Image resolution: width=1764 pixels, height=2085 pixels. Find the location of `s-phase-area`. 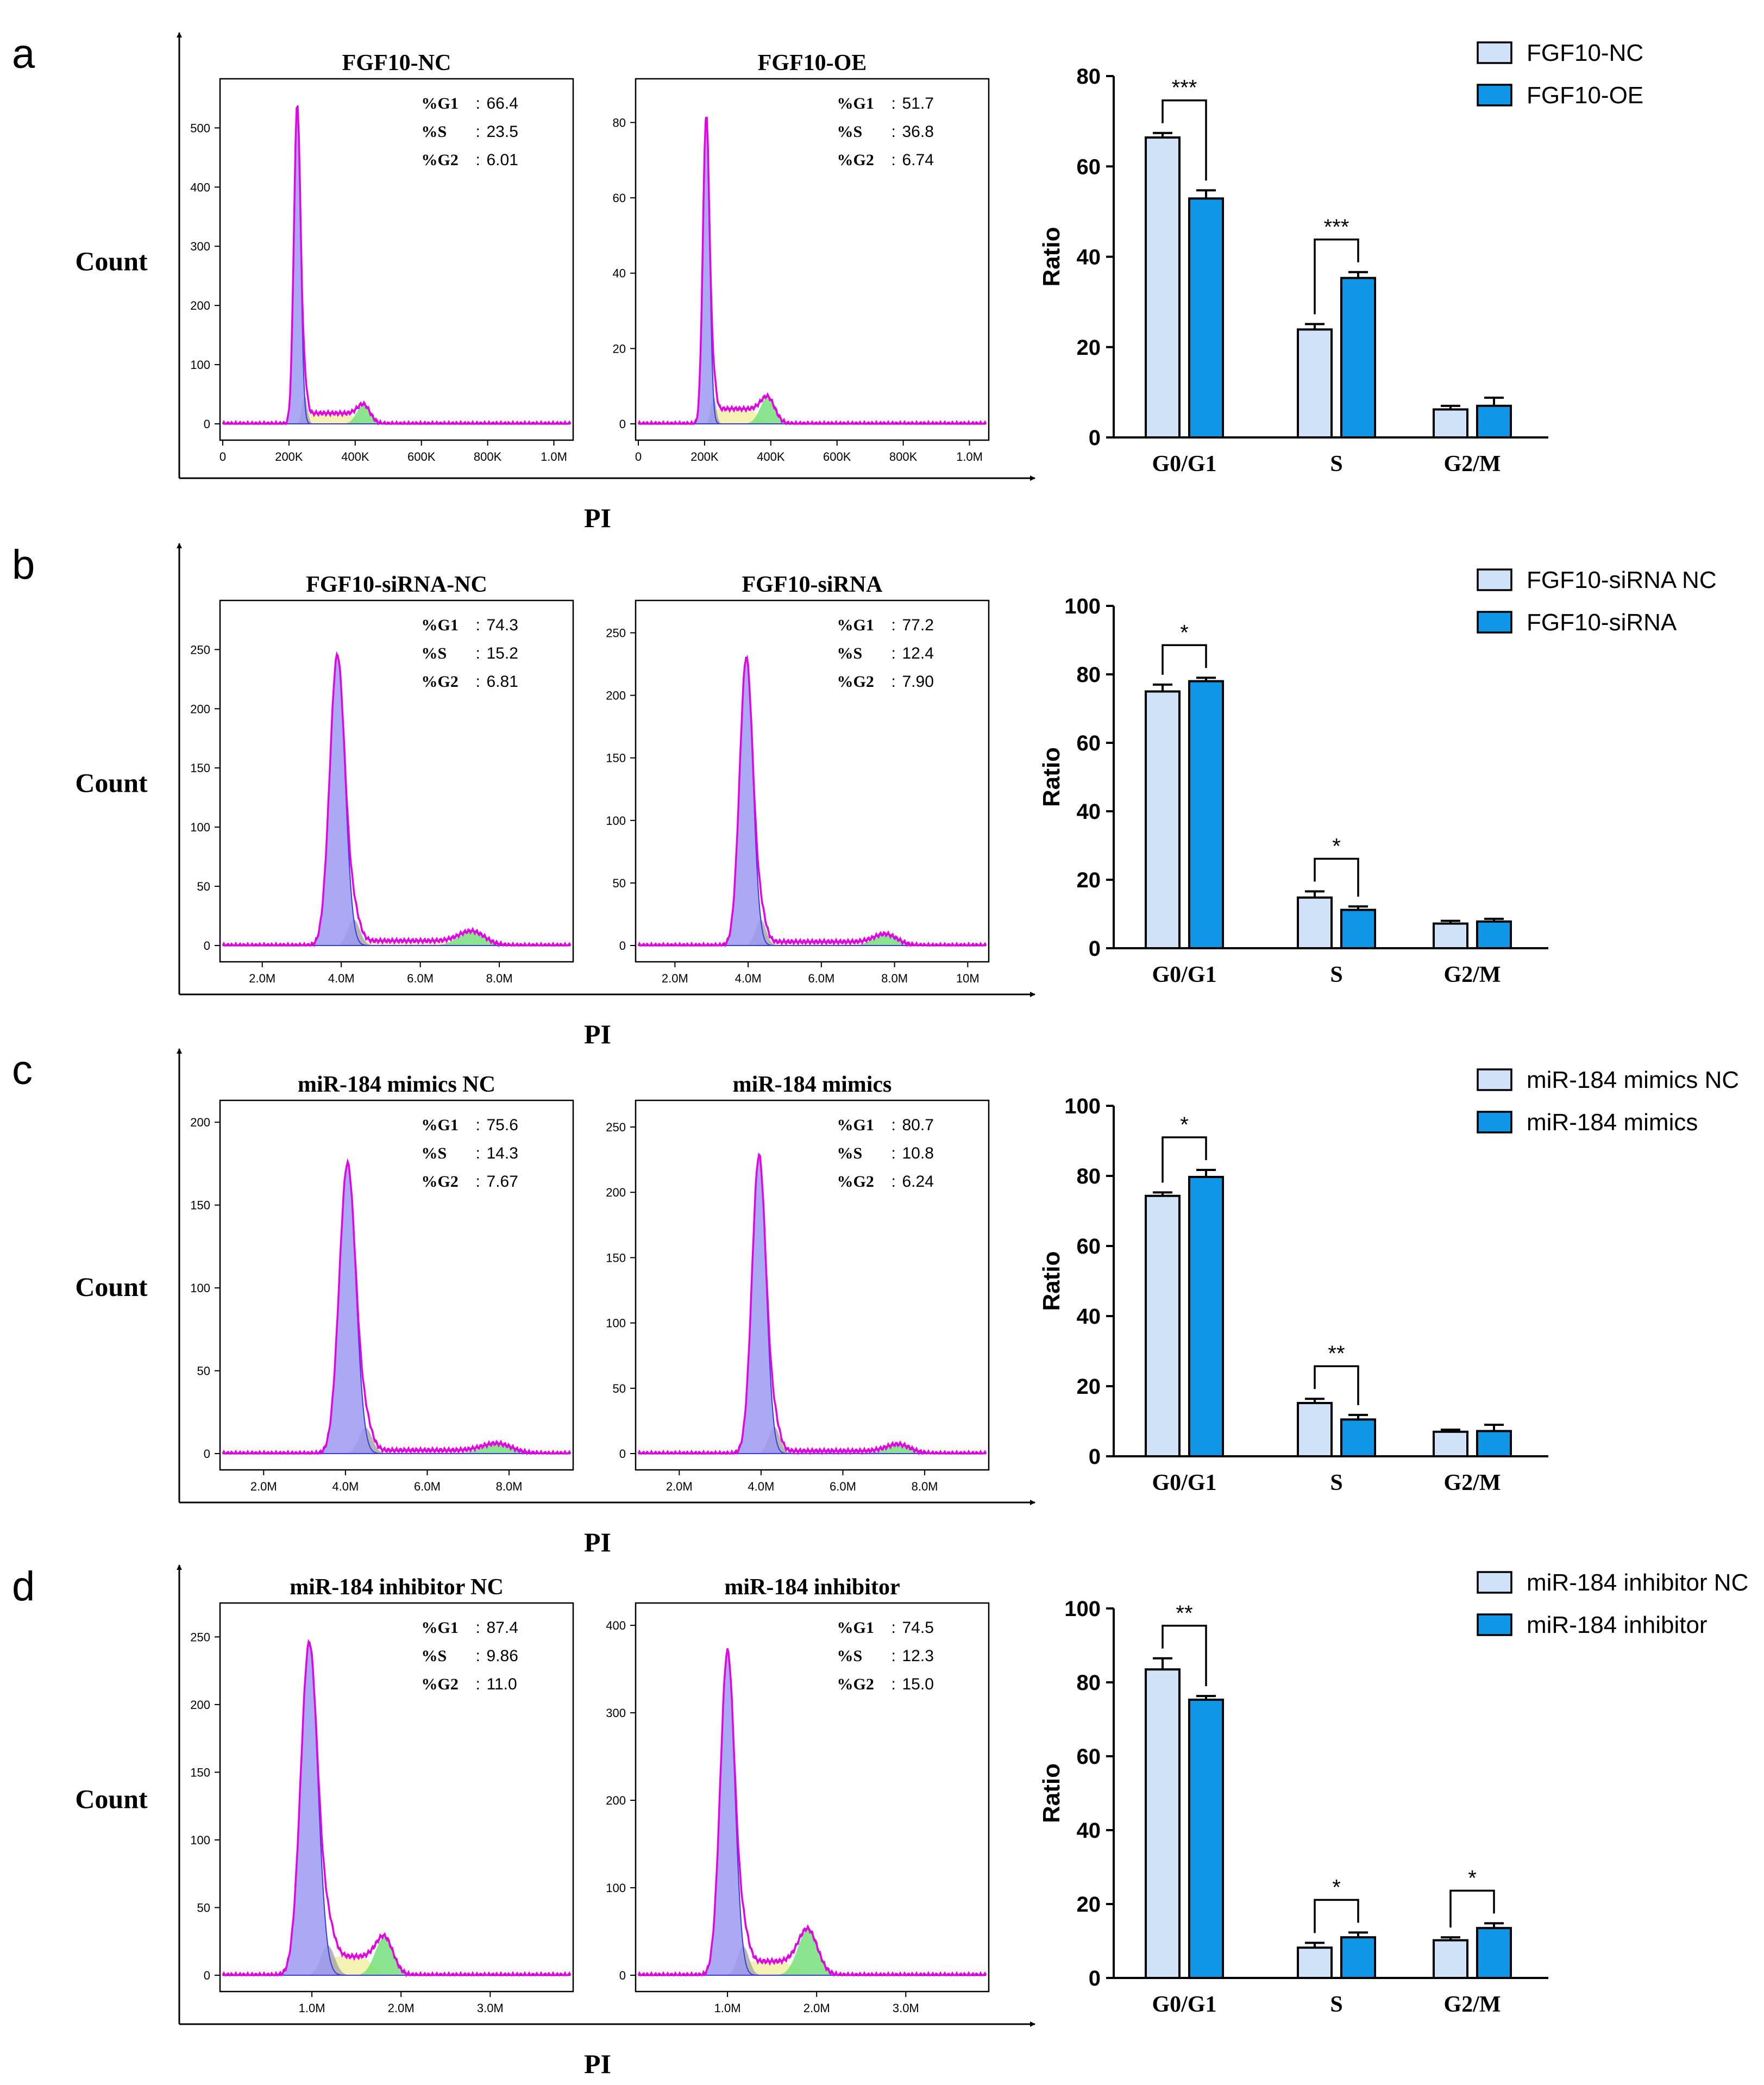

s-phase-area is located at coordinates (812, 944).